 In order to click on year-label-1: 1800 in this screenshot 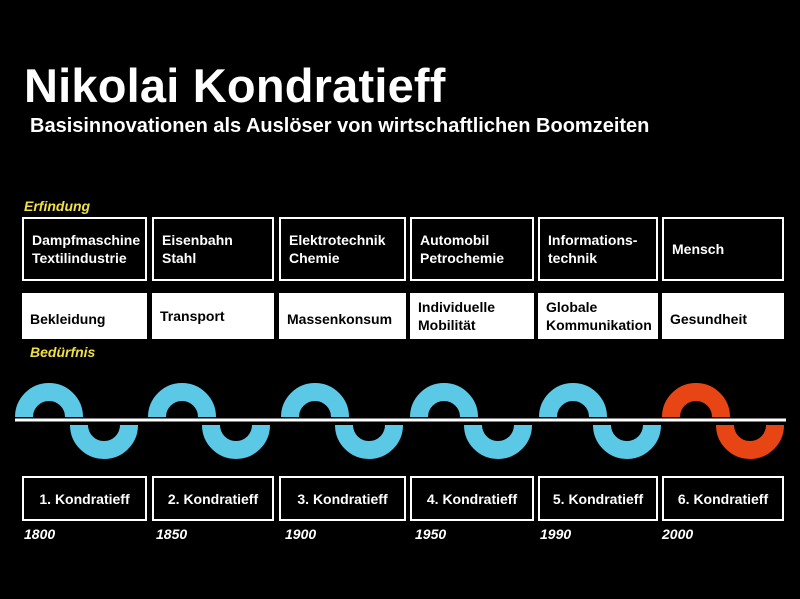, I will do `click(40, 534)`.